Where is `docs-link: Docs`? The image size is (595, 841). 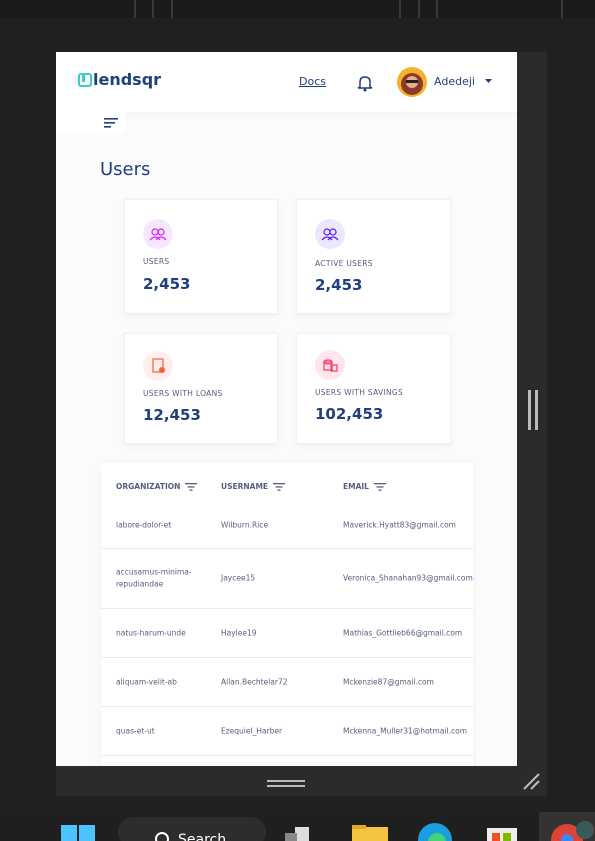 docs-link: Docs is located at coordinates (312, 81).